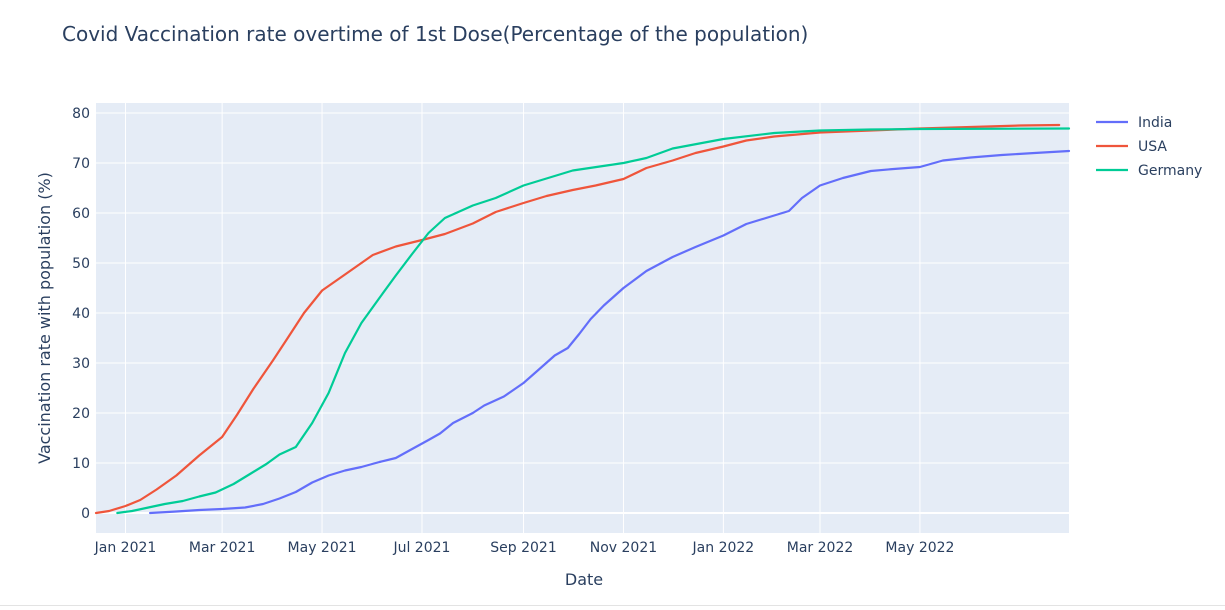 The height and width of the screenshot is (610, 1225). Describe the element at coordinates (322, 548) in the screenshot. I see `x-tick-label: May 2021` at that location.